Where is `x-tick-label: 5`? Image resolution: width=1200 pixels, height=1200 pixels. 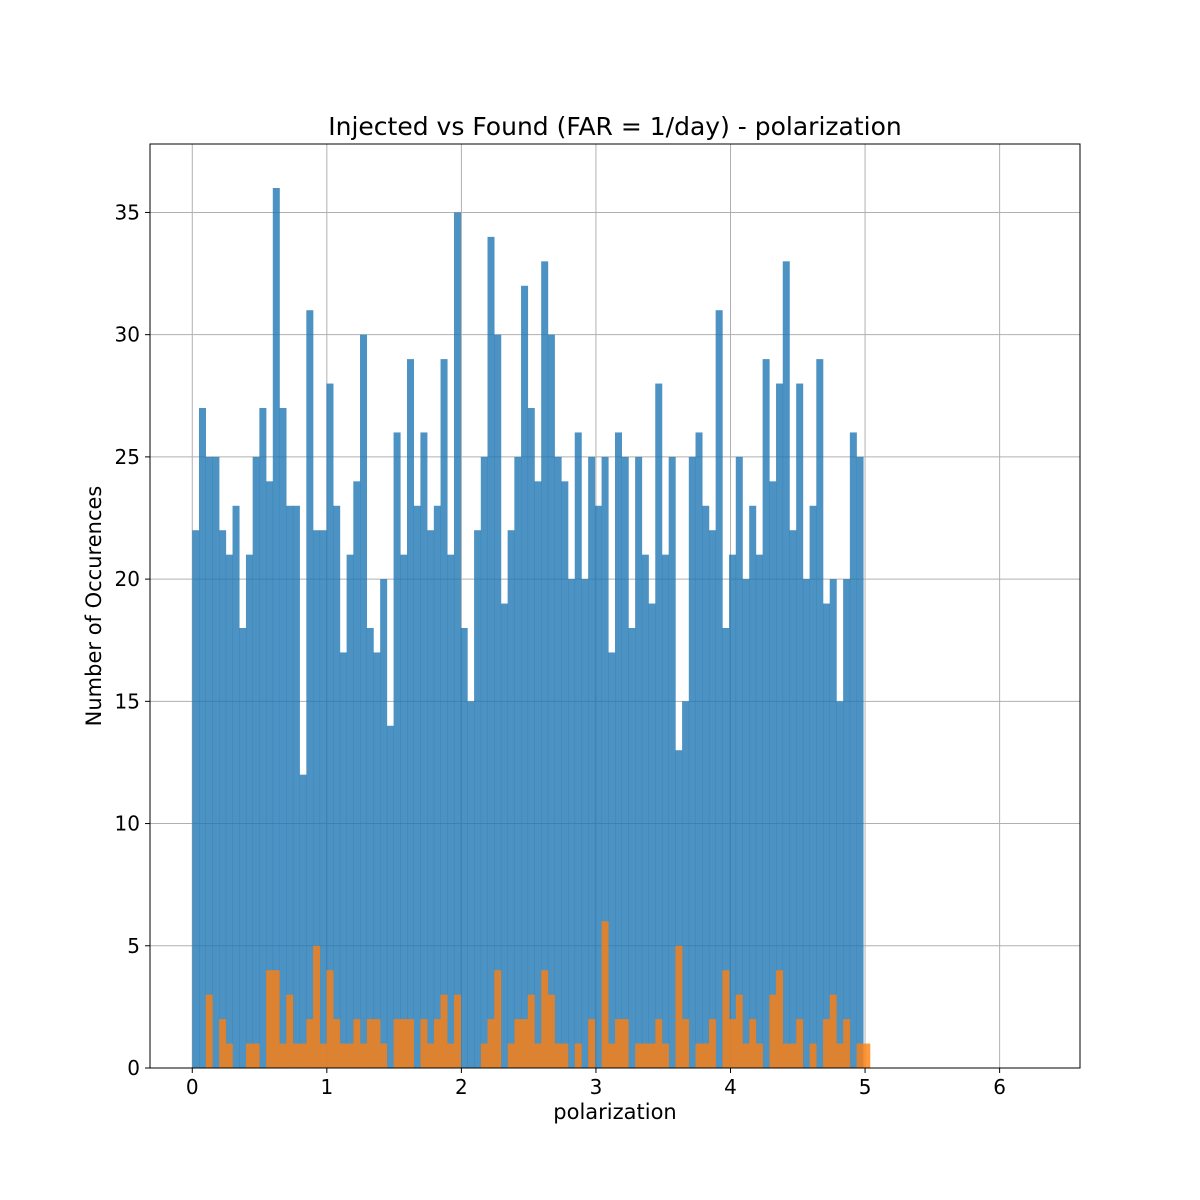 x-tick-label: 5 is located at coordinates (865, 1087).